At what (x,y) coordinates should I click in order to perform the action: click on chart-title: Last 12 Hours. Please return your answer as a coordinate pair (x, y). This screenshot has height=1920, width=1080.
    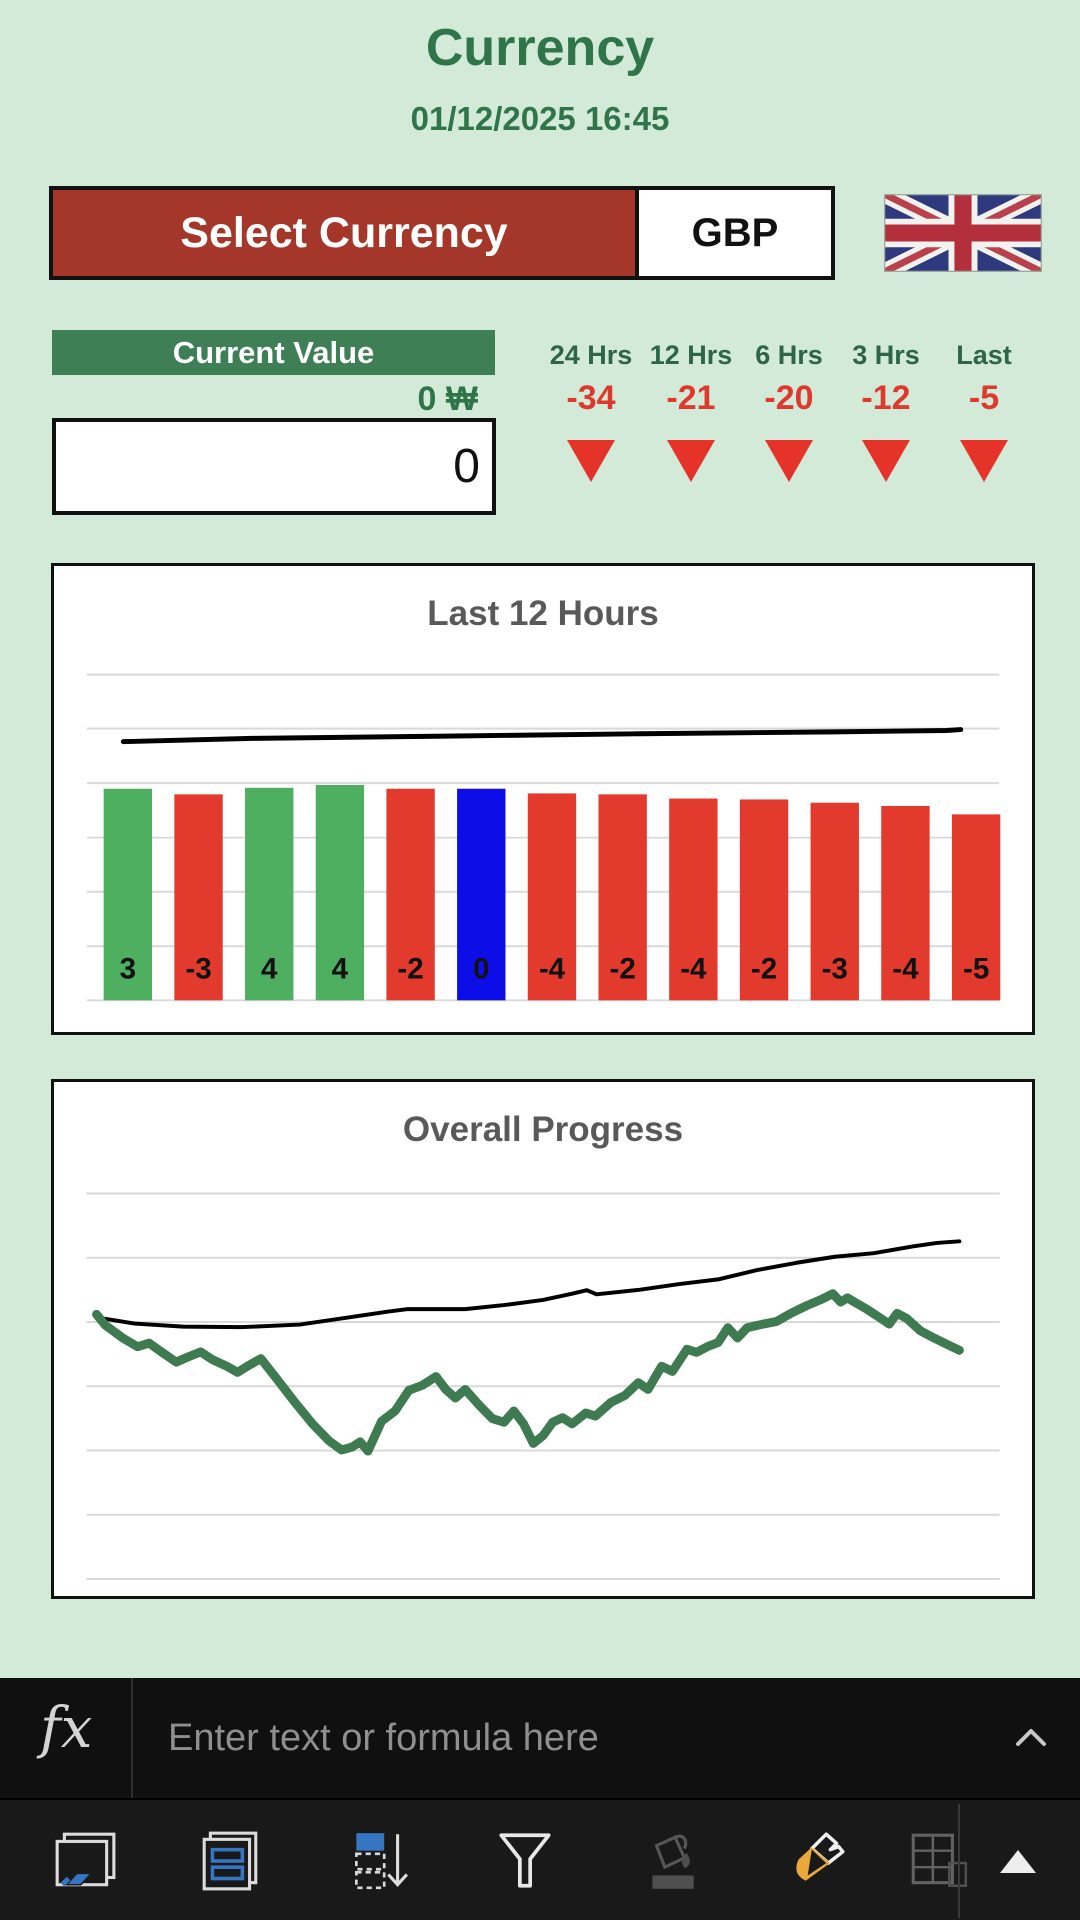
    Looking at the image, I should click on (543, 613).